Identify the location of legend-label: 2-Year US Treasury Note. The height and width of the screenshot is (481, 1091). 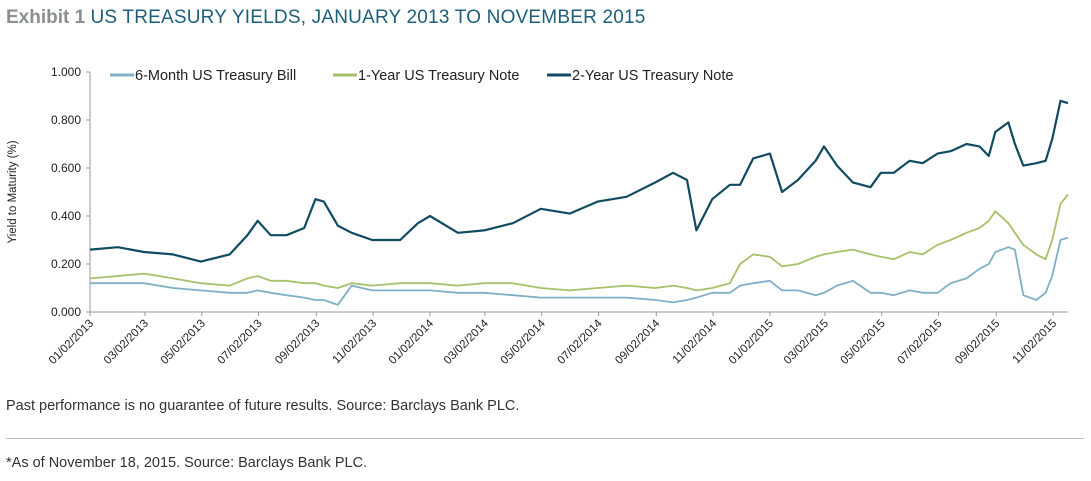
(652, 76).